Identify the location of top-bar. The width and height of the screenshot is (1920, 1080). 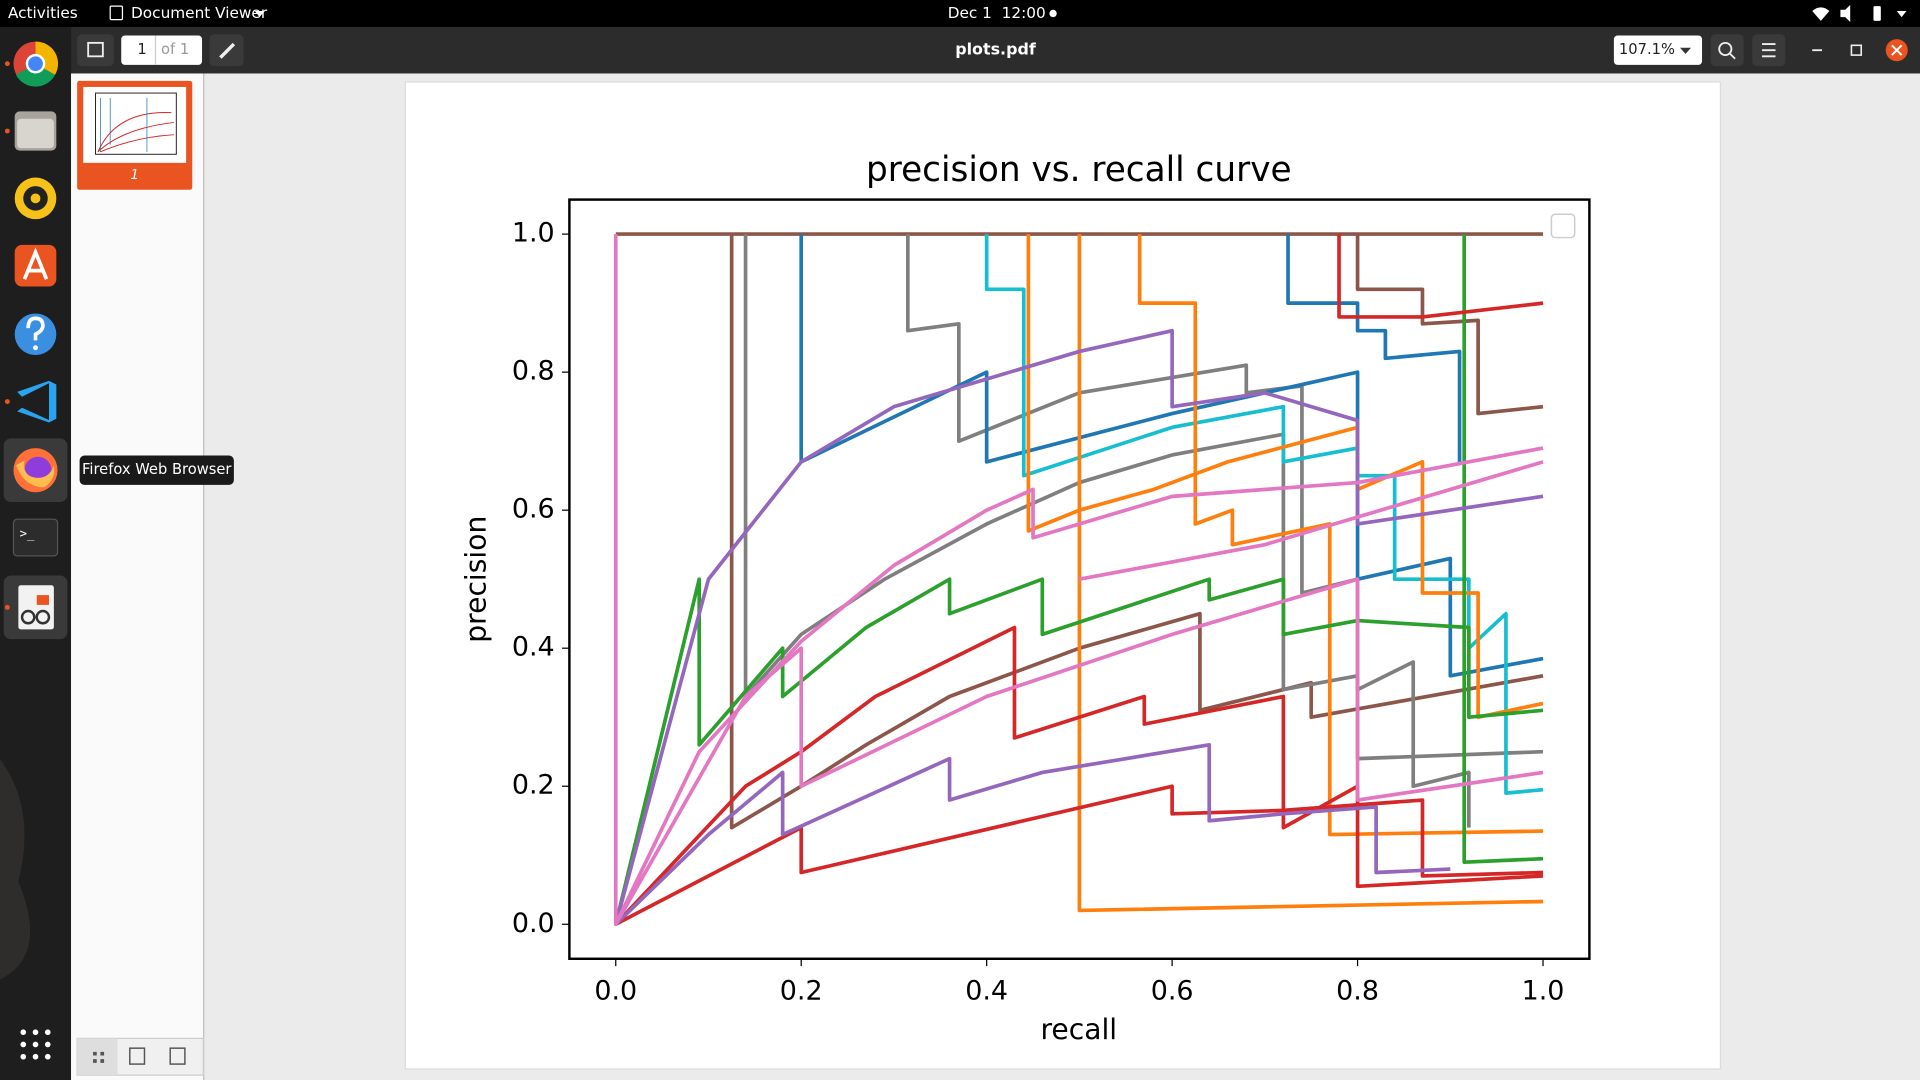
(960, 13).